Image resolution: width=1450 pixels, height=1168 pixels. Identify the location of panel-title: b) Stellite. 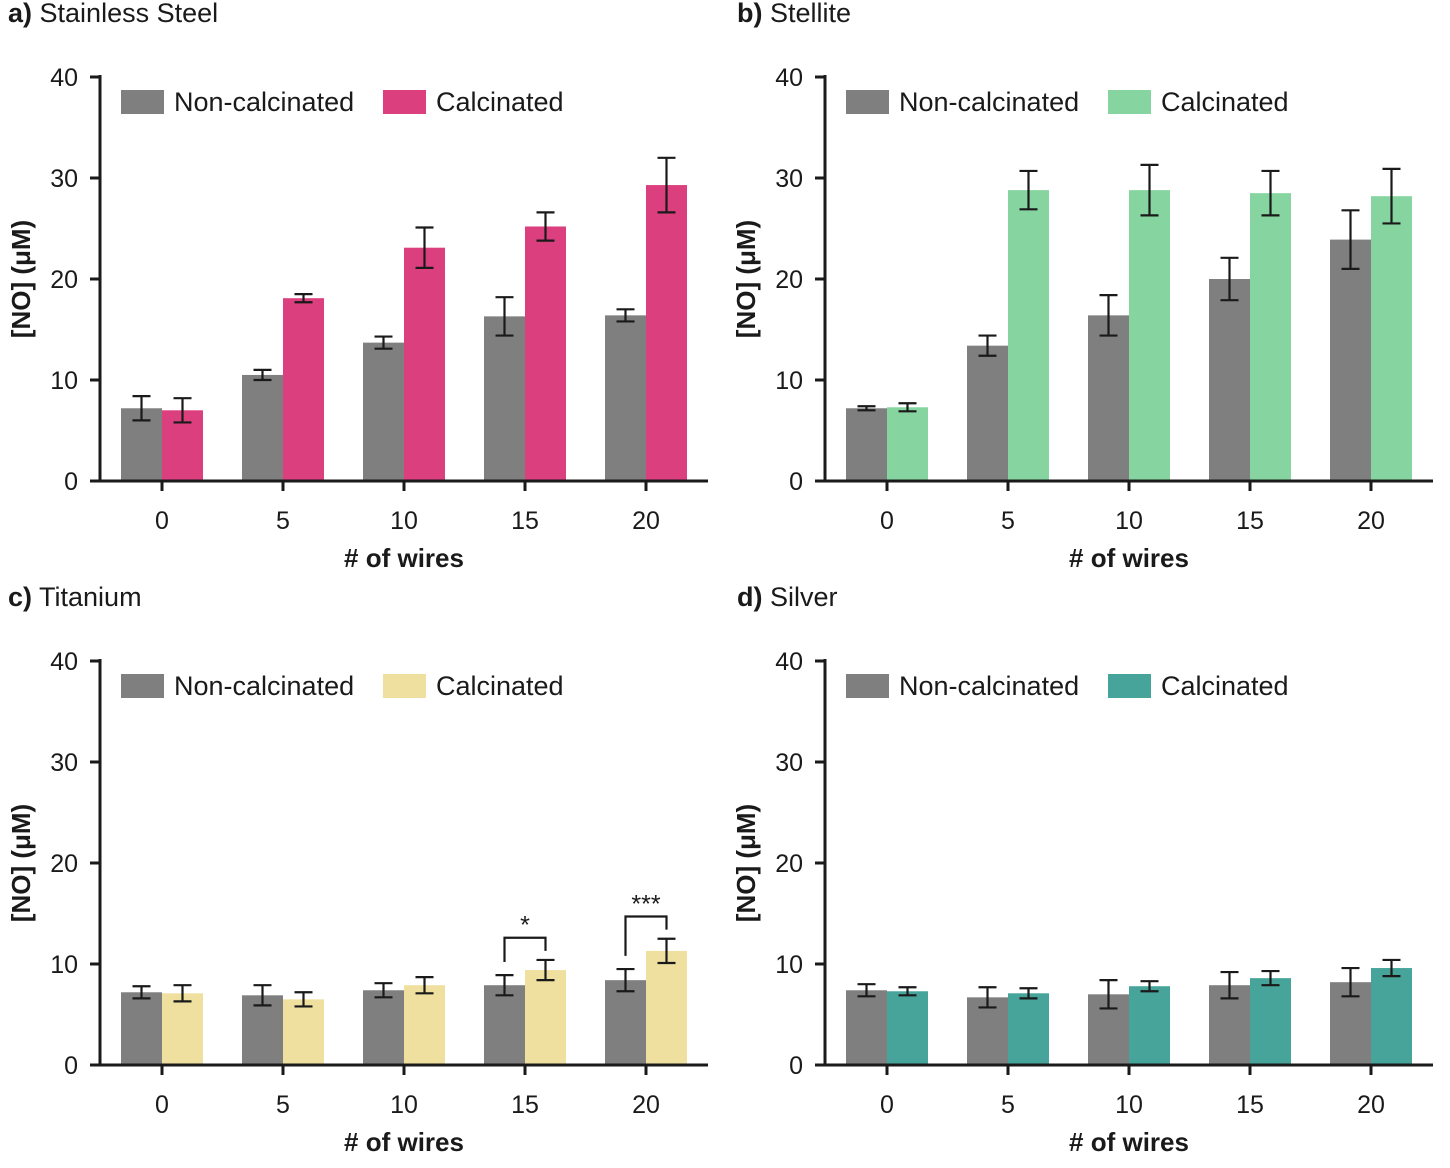
(794, 14).